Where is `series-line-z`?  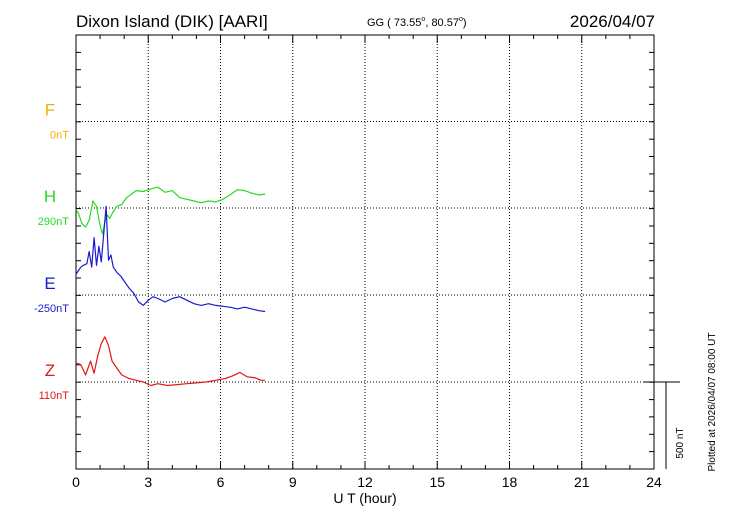
series-line-z is located at coordinates (170, 361).